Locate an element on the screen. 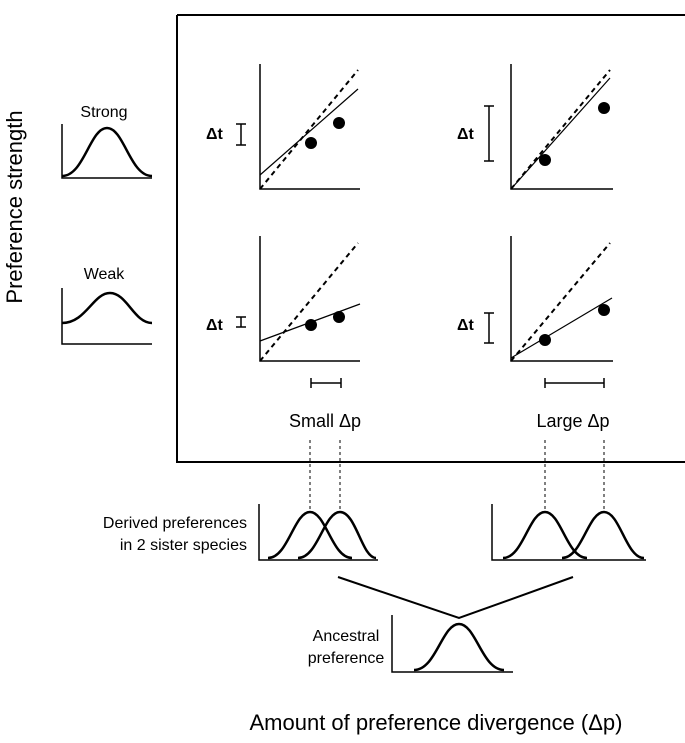 Image resolution: width=685 pixels, height=743 pixels. weak-curve is located at coordinates (107, 308).